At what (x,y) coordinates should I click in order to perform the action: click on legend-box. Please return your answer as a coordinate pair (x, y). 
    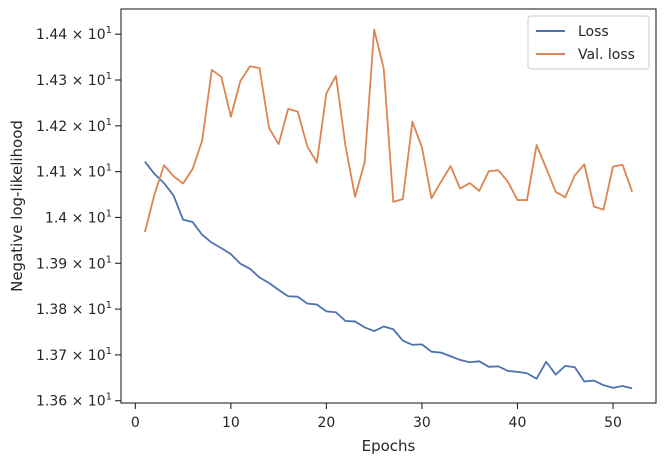
    Looking at the image, I should click on (588, 42).